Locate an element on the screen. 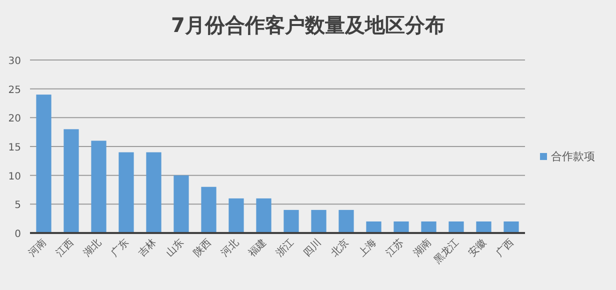 The height and width of the screenshot is (290, 616). x-tick-label: 吉林 is located at coordinates (147, 248).